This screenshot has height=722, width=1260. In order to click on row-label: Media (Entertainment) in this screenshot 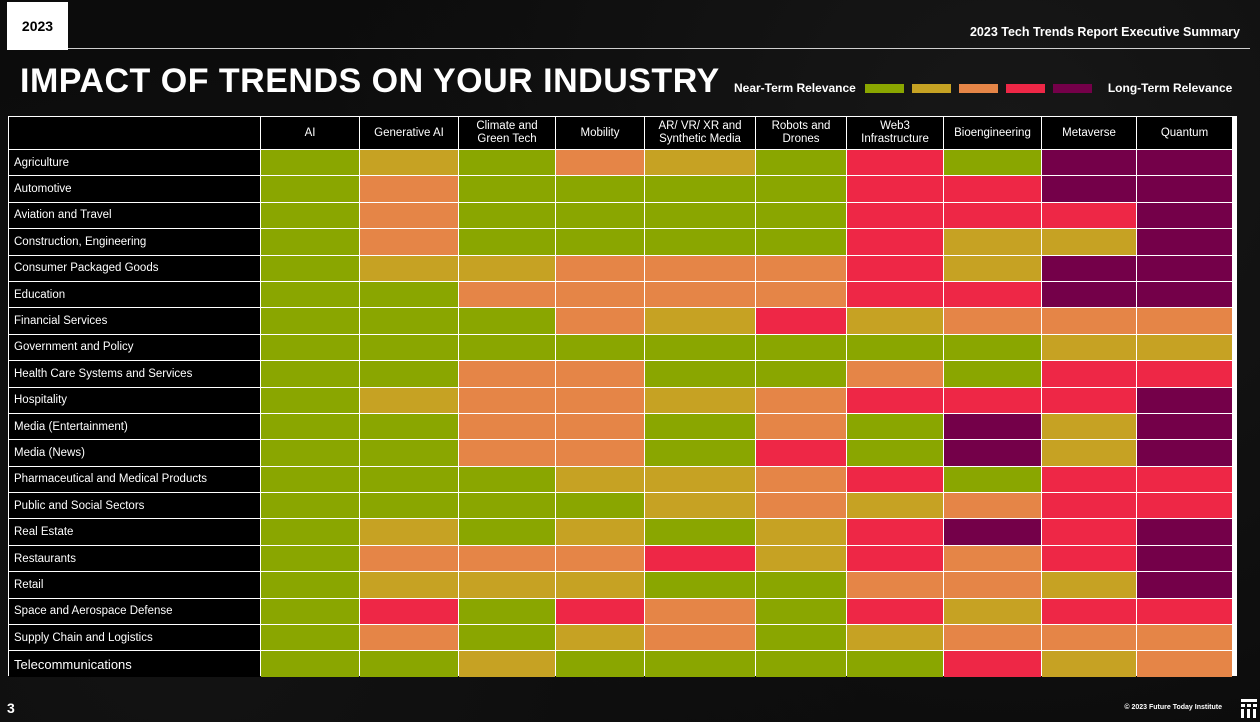, I will do `click(134, 426)`.